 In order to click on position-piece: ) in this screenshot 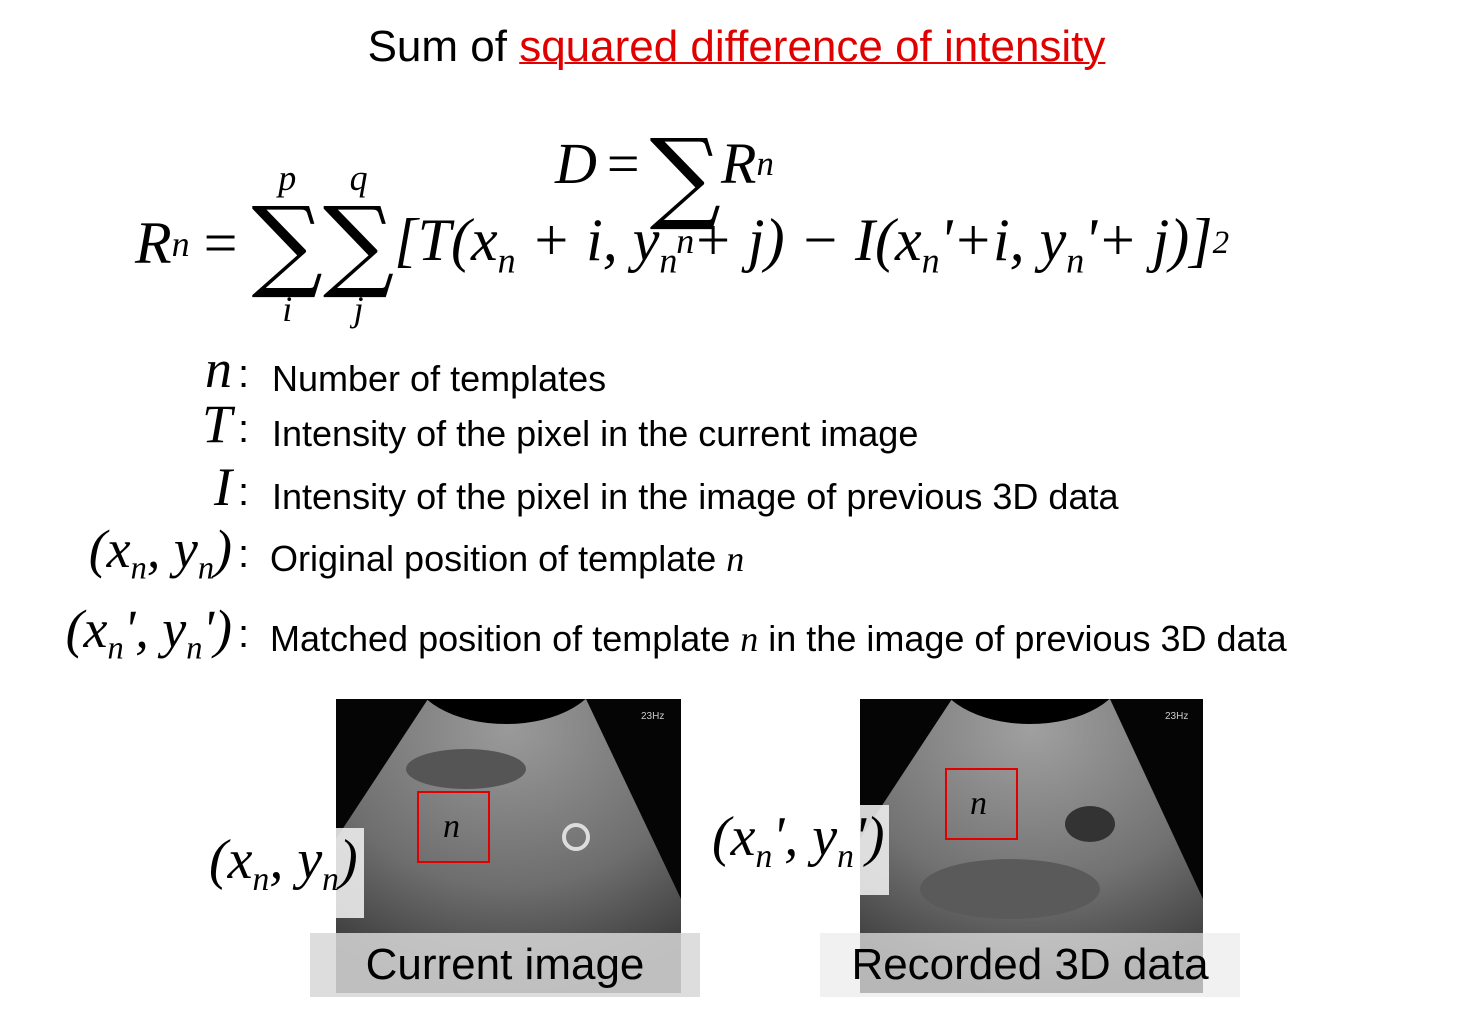, I will do `click(348, 860)`.